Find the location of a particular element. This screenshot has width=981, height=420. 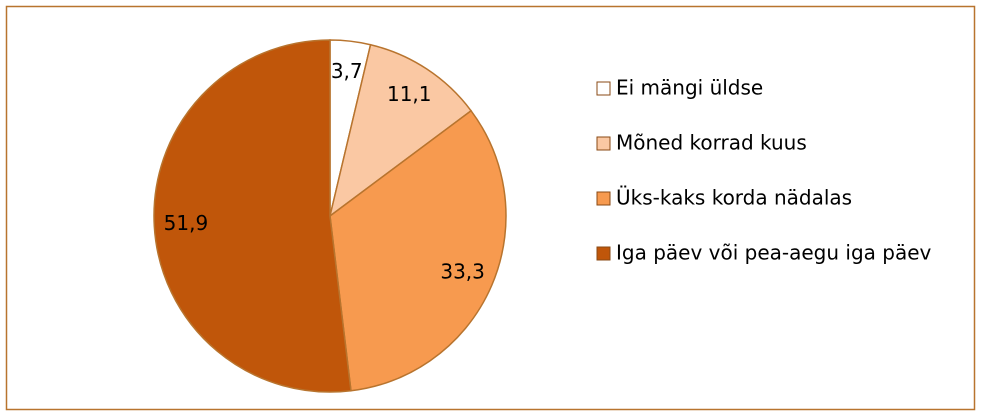

data-label: 11,1 is located at coordinates (409, 94).